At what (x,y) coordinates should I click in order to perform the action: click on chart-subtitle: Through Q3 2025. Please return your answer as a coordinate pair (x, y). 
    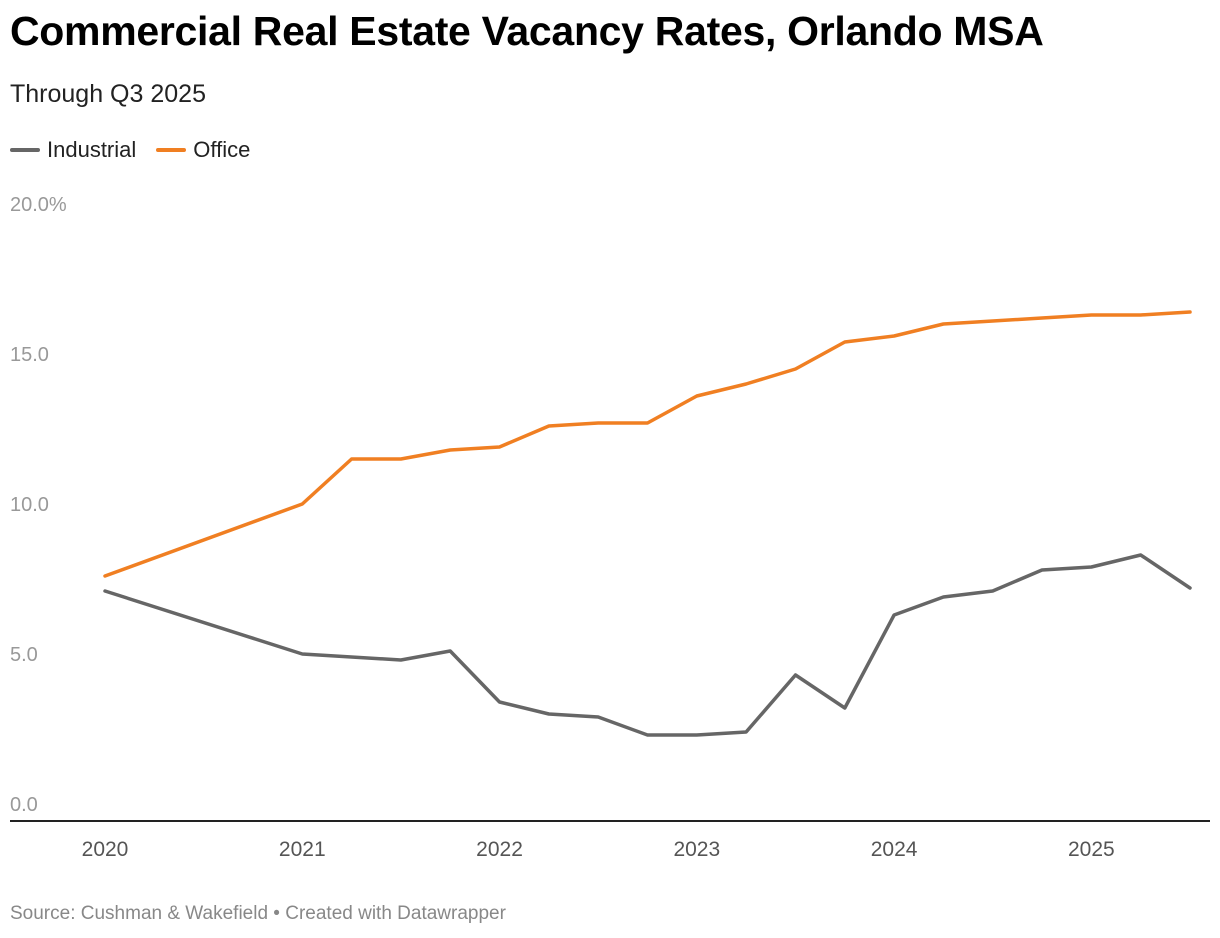
    Looking at the image, I should click on (108, 94).